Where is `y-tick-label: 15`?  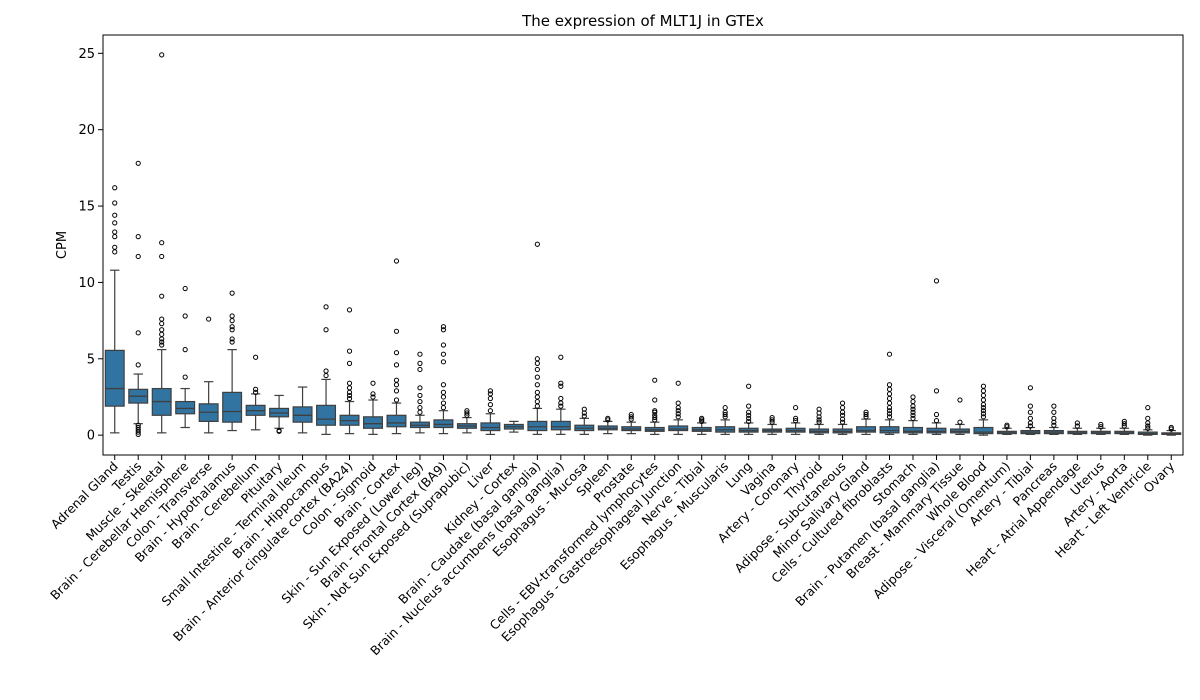
y-tick-label: 15 is located at coordinates (86, 207).